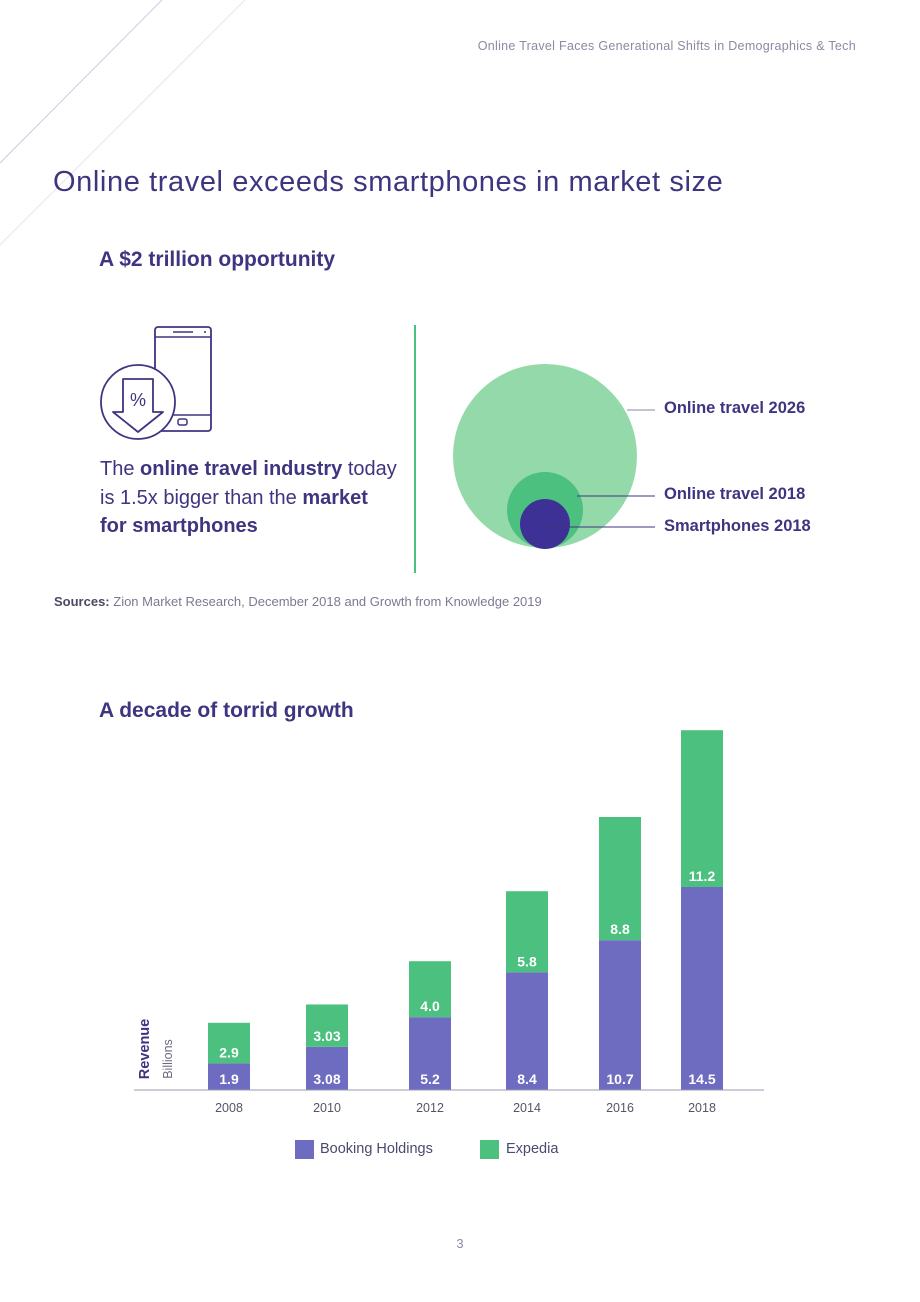  Describe the element at coordinates (702, 808) in the screenshot. I see `bar-expedia-2018` at that location.